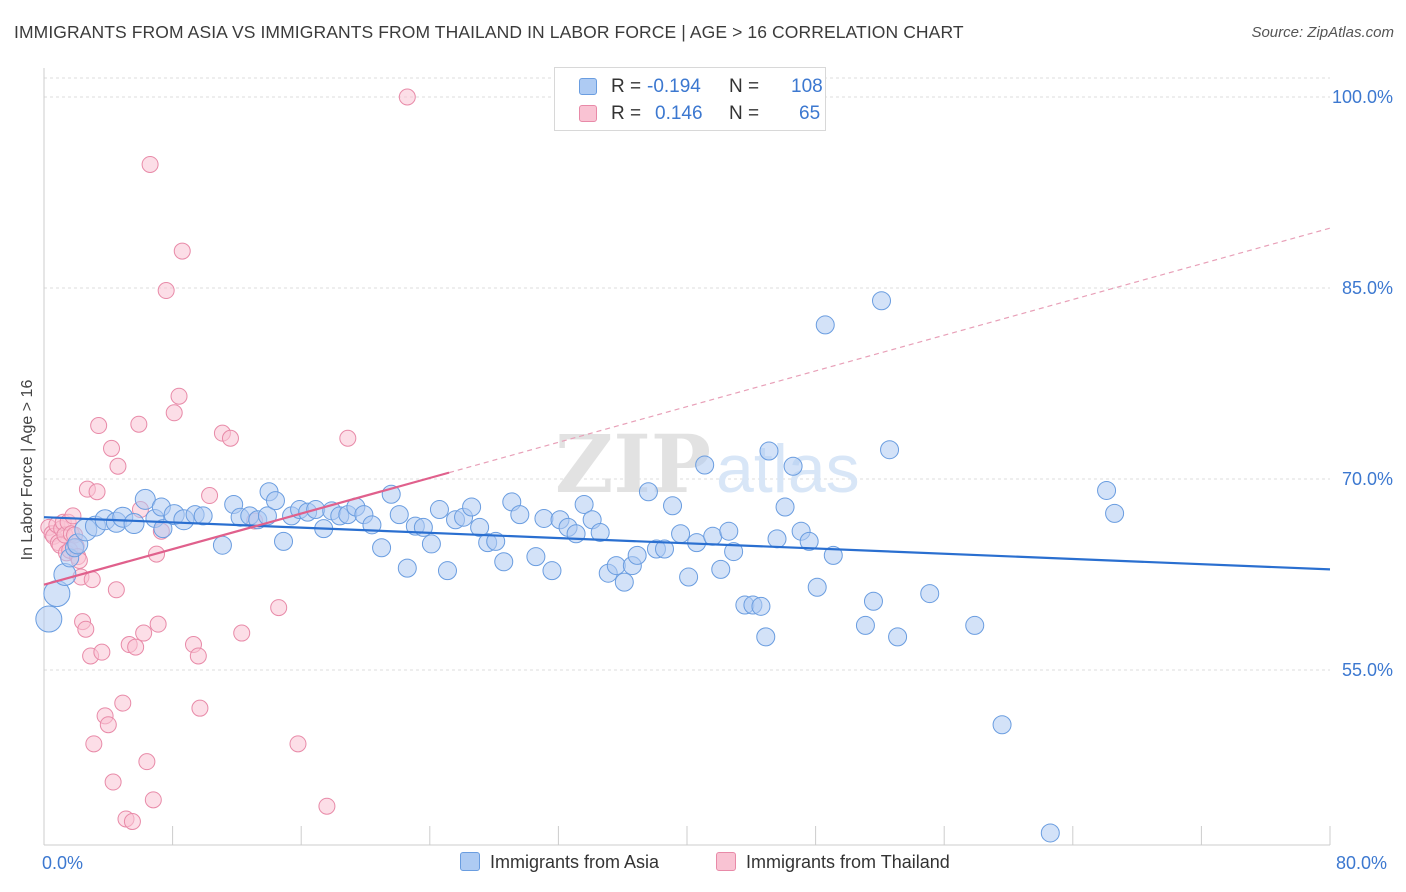 This screenshot has width=1406, height=892. What do you see at coordinates (246, 528) in the screenshot?
I see `thailand-trend-line` at bounding box center [246, 528].